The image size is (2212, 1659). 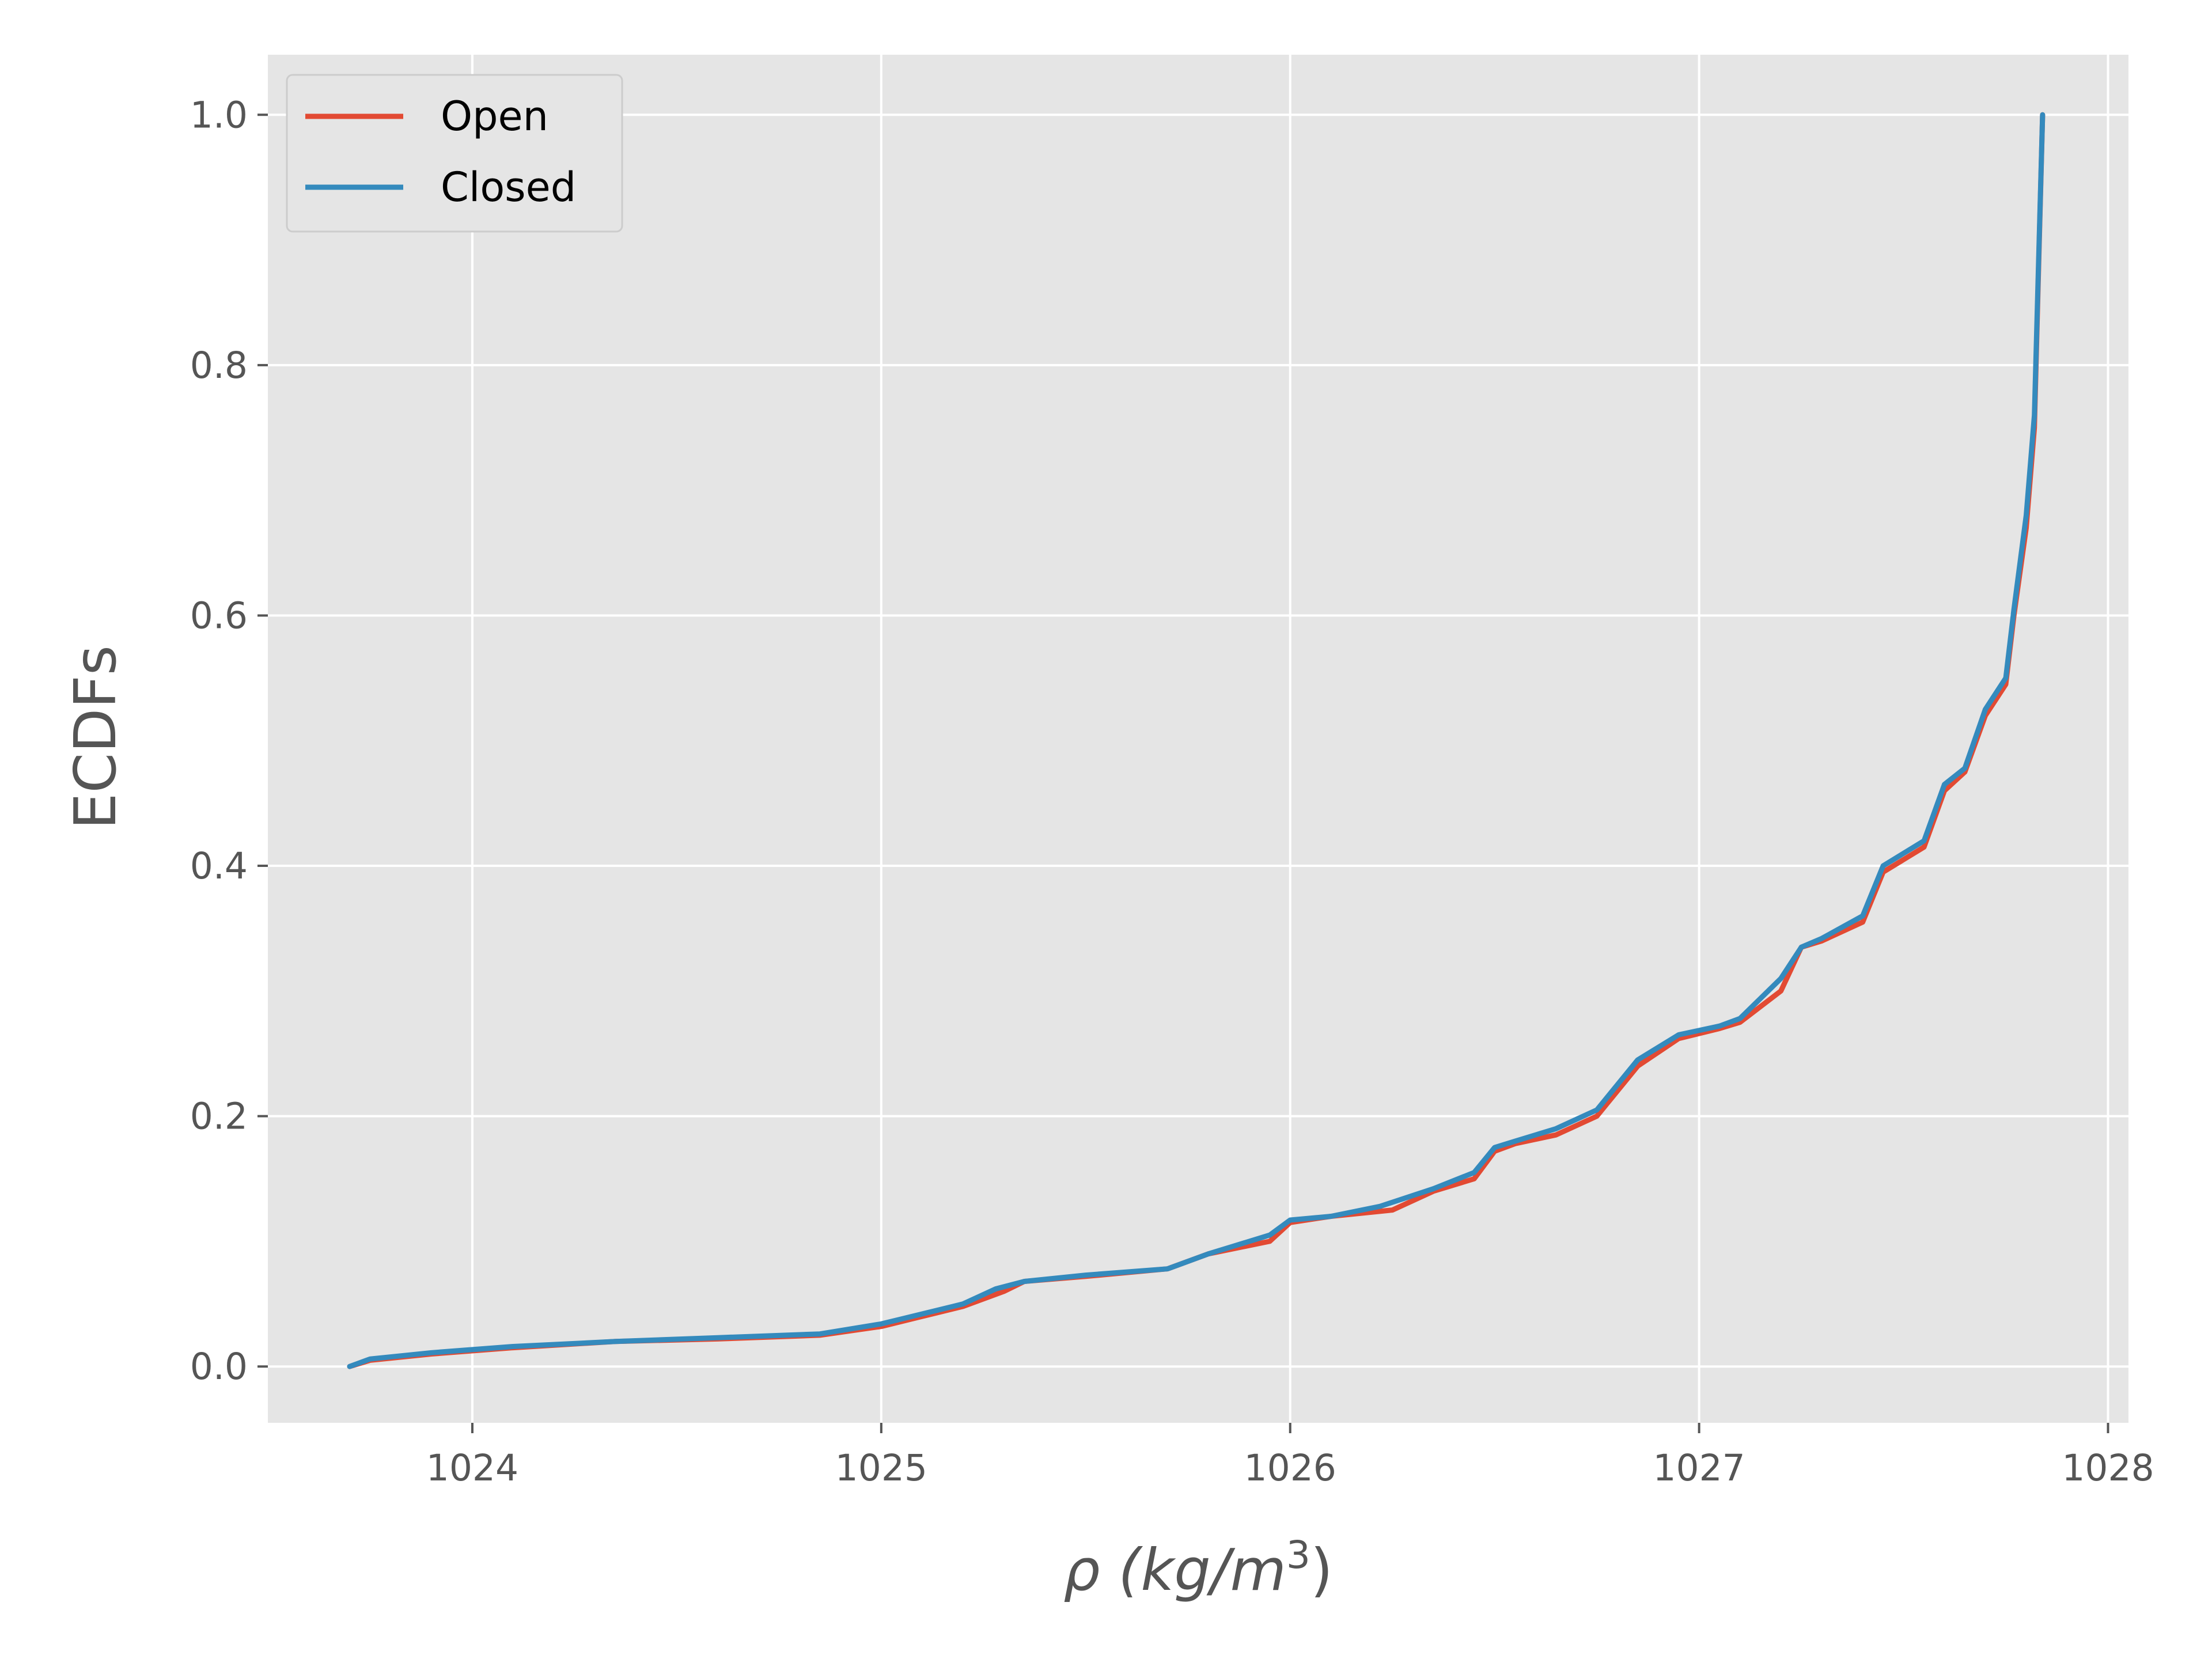 What do you see at coordinates (219, 615) in the screenshot?
I see `y-tick-label: 0.6` at bounding box center [219, 615].